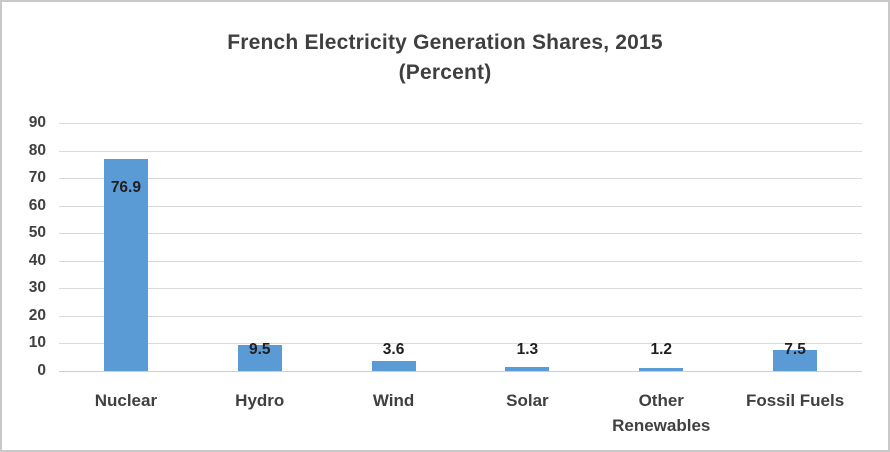 This screenshot has width=890, height=452. What do you see at coordinates (37, 315) in the screenshot?
I see `y-axis-tick-label: 20` at bounding box center [37, 315].